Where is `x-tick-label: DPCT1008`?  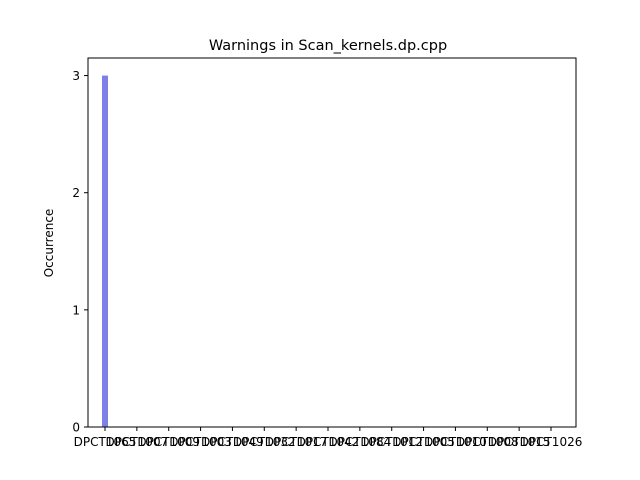
x-tick-label: DPCT1008 is located at coordinates (487, 442).